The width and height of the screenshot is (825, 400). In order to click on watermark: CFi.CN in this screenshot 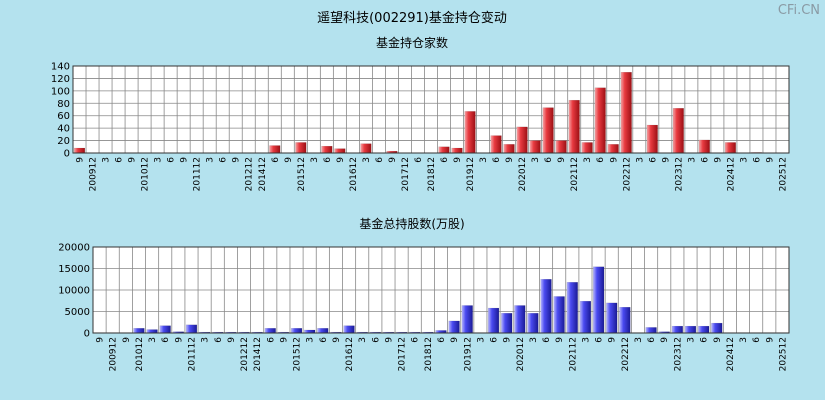, I will do `click(799, 10)`.